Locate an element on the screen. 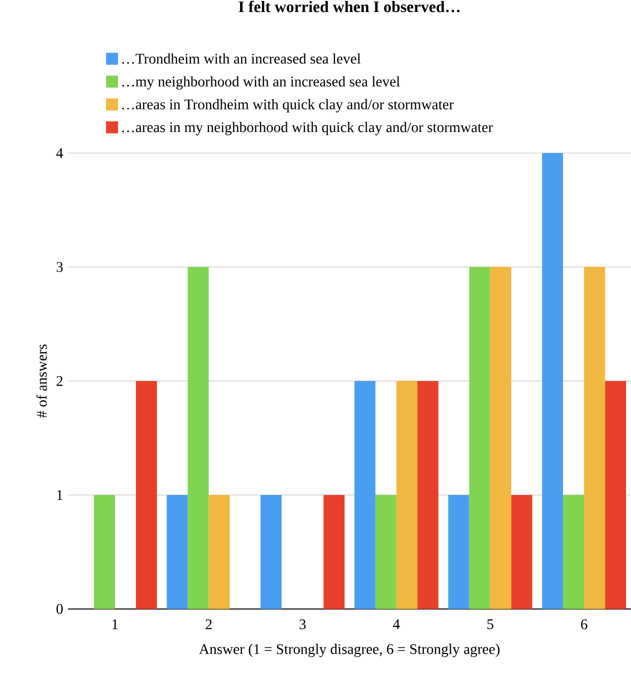 Image resolution: width=631 pixels, height=677 pixels. x-tick-label: 3 is located at coordinates (303, 624).